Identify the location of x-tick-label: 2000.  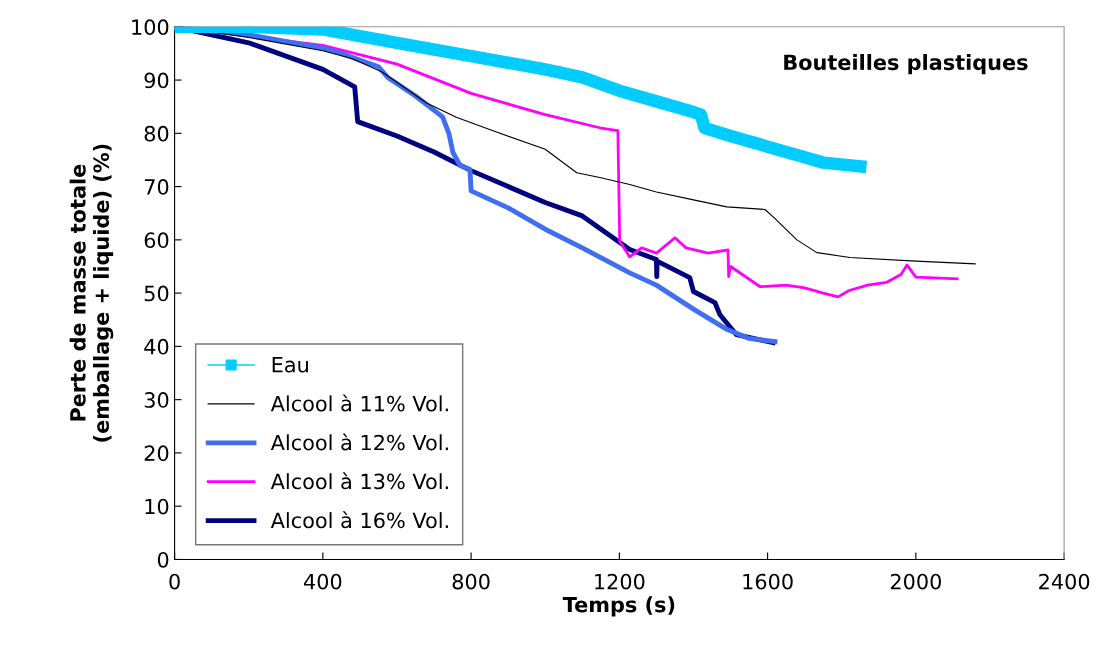
(915, 581).